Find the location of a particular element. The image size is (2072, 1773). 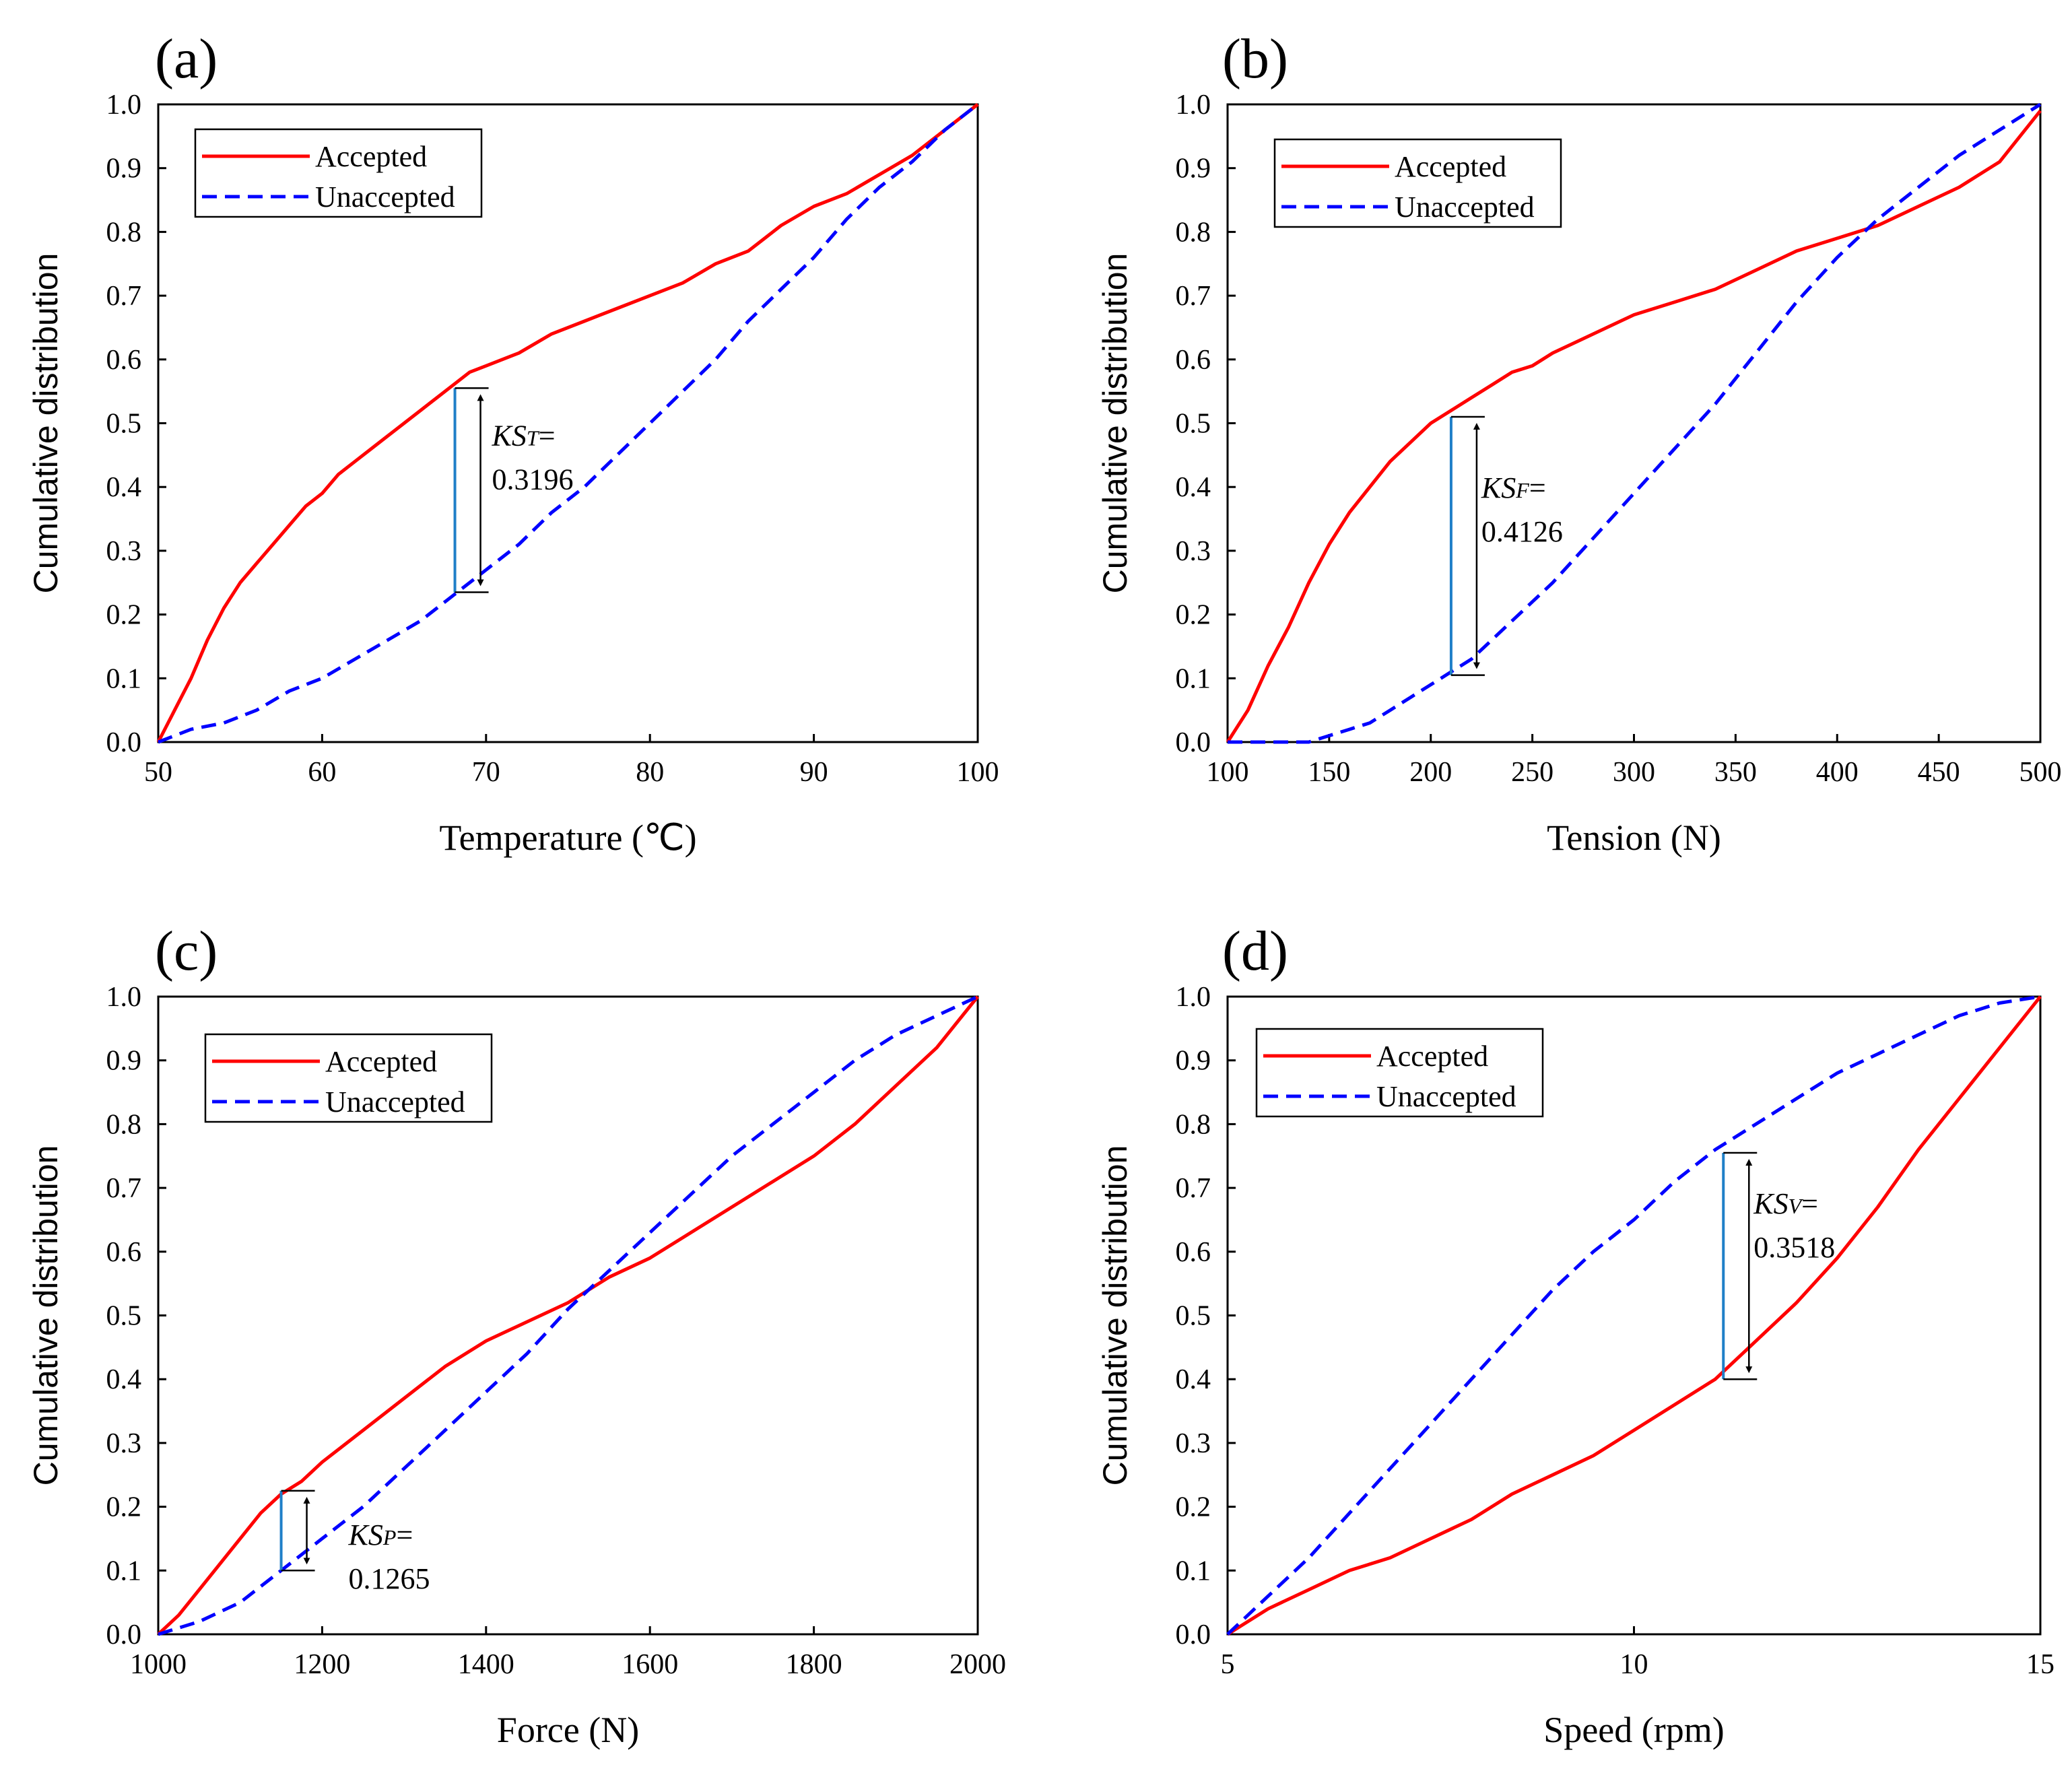

x-tick-label: 15 is located at coordinates (2040, 1664).